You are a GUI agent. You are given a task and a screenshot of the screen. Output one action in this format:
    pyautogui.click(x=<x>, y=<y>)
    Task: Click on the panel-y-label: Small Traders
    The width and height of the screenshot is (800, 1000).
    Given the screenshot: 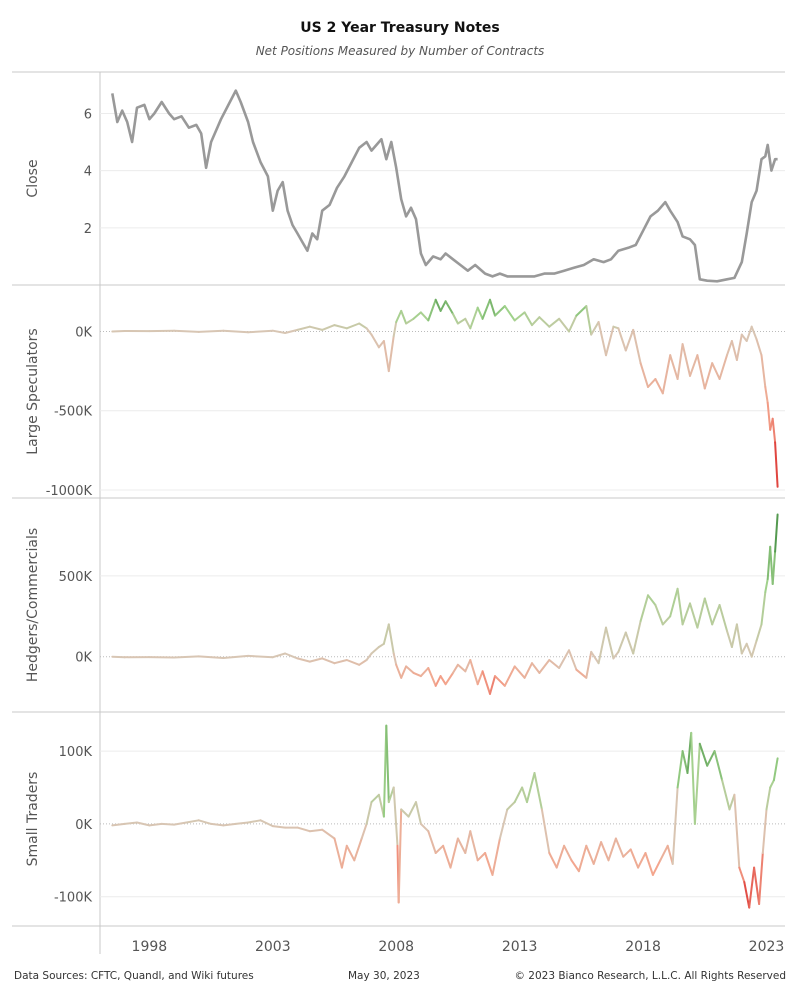 What is the action you would take?
    pyautogui.click(x=33, y=819)
    